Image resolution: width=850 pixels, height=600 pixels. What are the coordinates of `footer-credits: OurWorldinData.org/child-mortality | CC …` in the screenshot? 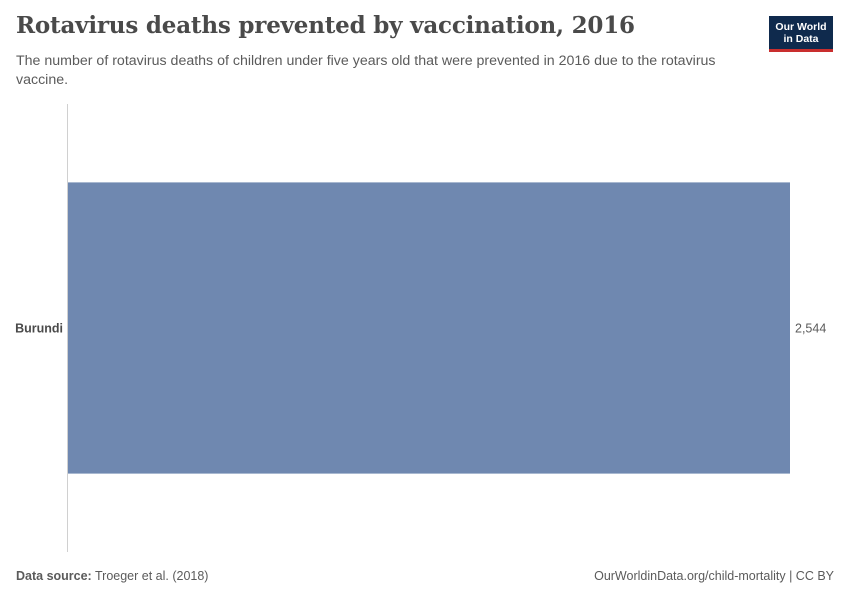 It's located at (714, 576).